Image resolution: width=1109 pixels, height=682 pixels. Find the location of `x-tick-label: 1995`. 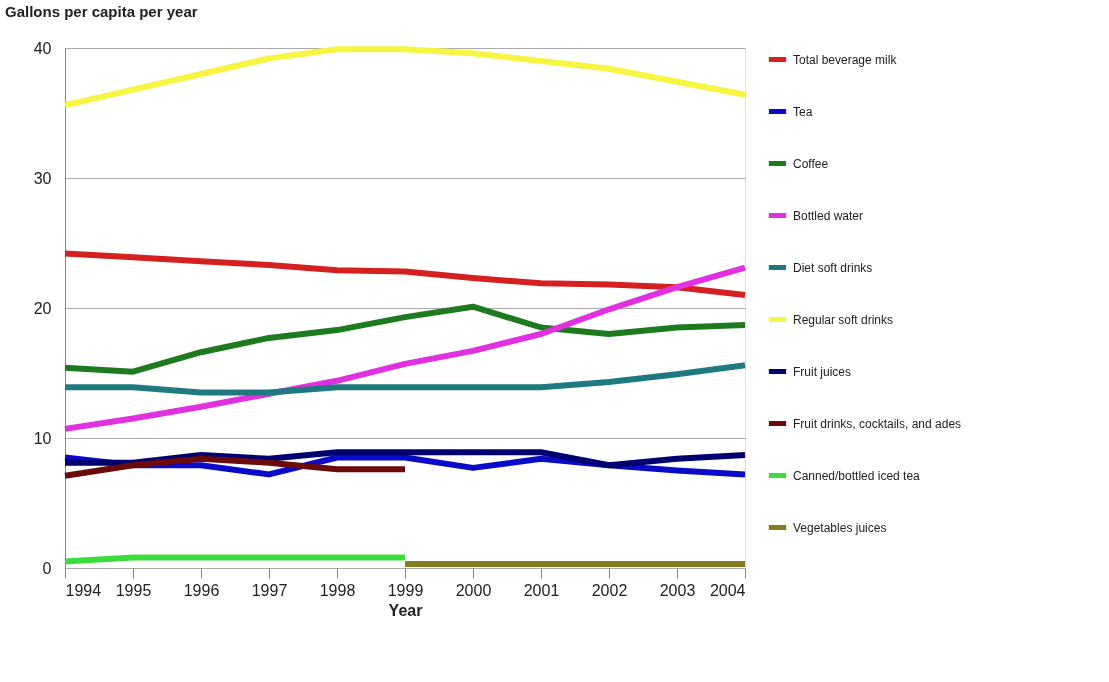

x-tick-label: 1995 is located at coordinates (133, 590).